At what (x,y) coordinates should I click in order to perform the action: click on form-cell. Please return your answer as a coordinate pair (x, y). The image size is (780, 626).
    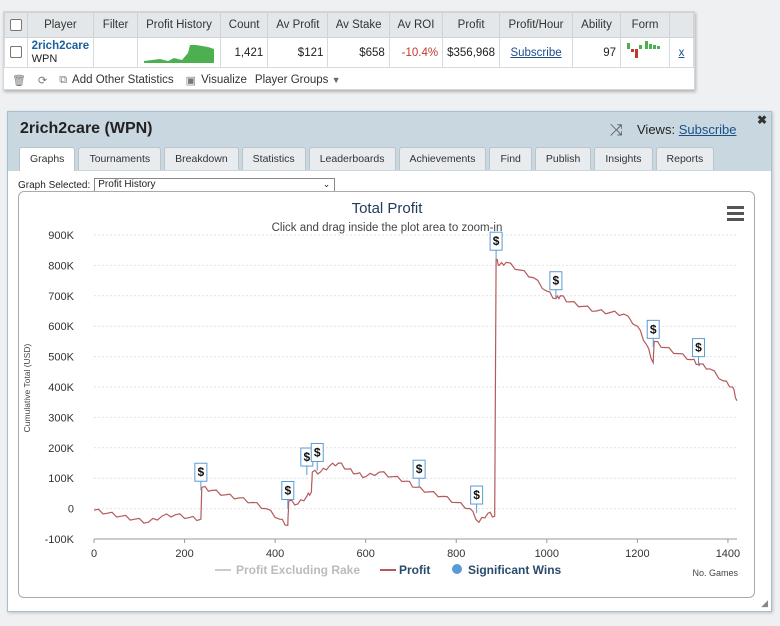
    Looking at the image, I should click on (645, 52).